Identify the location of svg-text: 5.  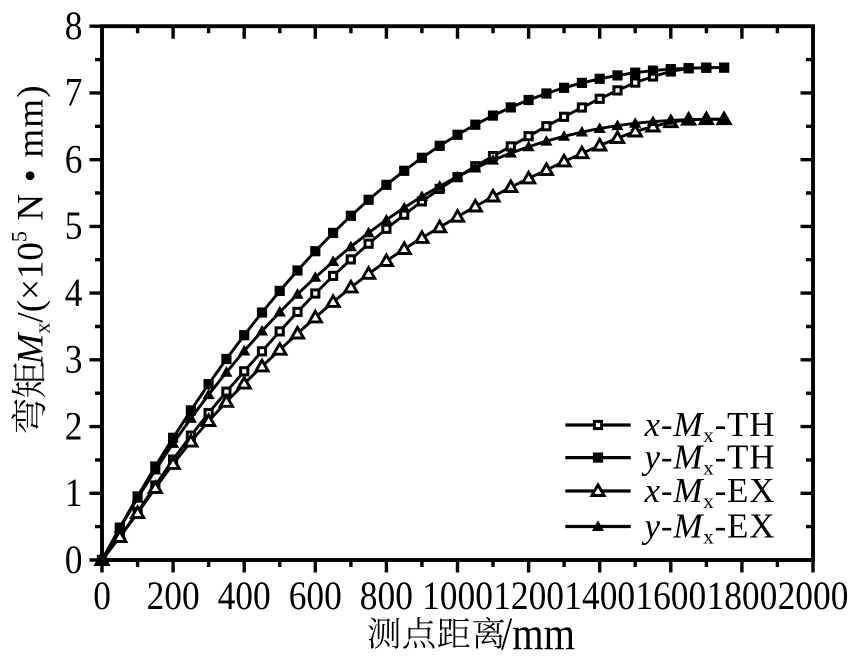
(74, 225).